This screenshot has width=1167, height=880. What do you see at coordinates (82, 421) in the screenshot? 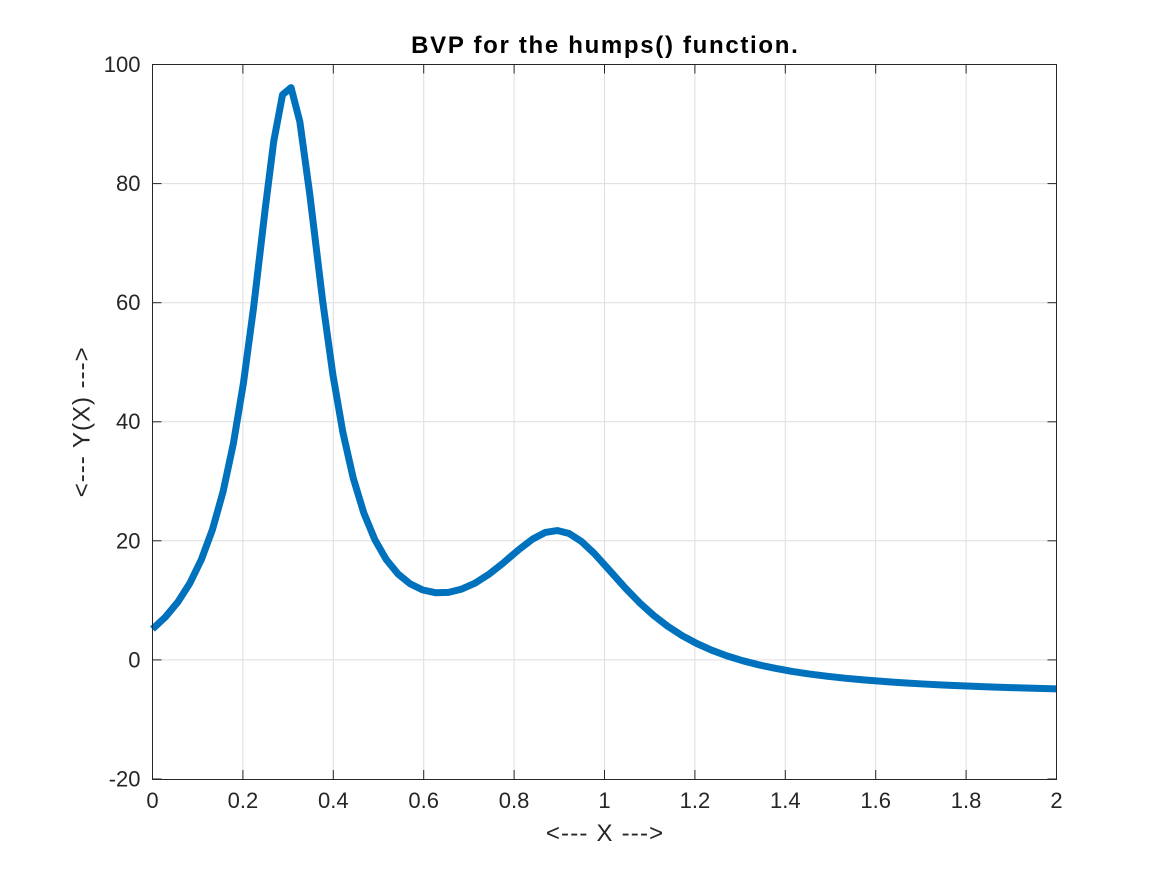
I see `svg-text: <--- Y(X) --->` at bounding box center [82, 421].